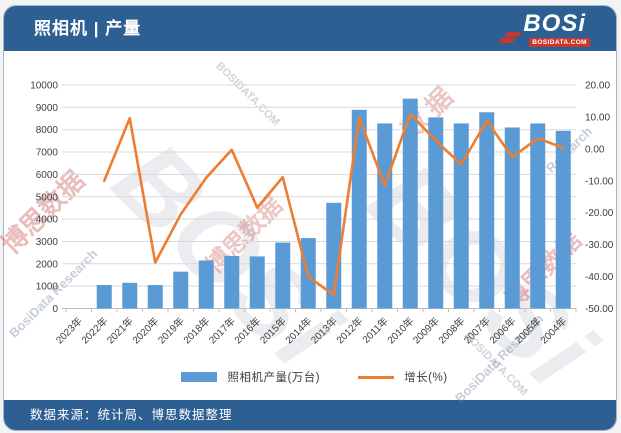 This screenshot has height=433, width=621. What do you see at coordinates (310, 28) in the screenshot?
I see `header-bar: 照相机 | 产量 BOSi BOSIDATA.COM` at bounding box center [310, 28].